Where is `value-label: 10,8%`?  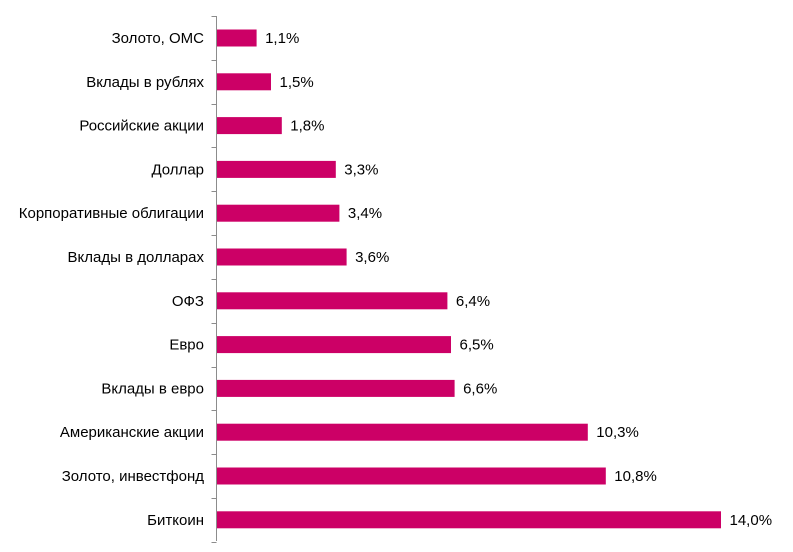 value-label: 10,8% is located at coordinates (635, 476).